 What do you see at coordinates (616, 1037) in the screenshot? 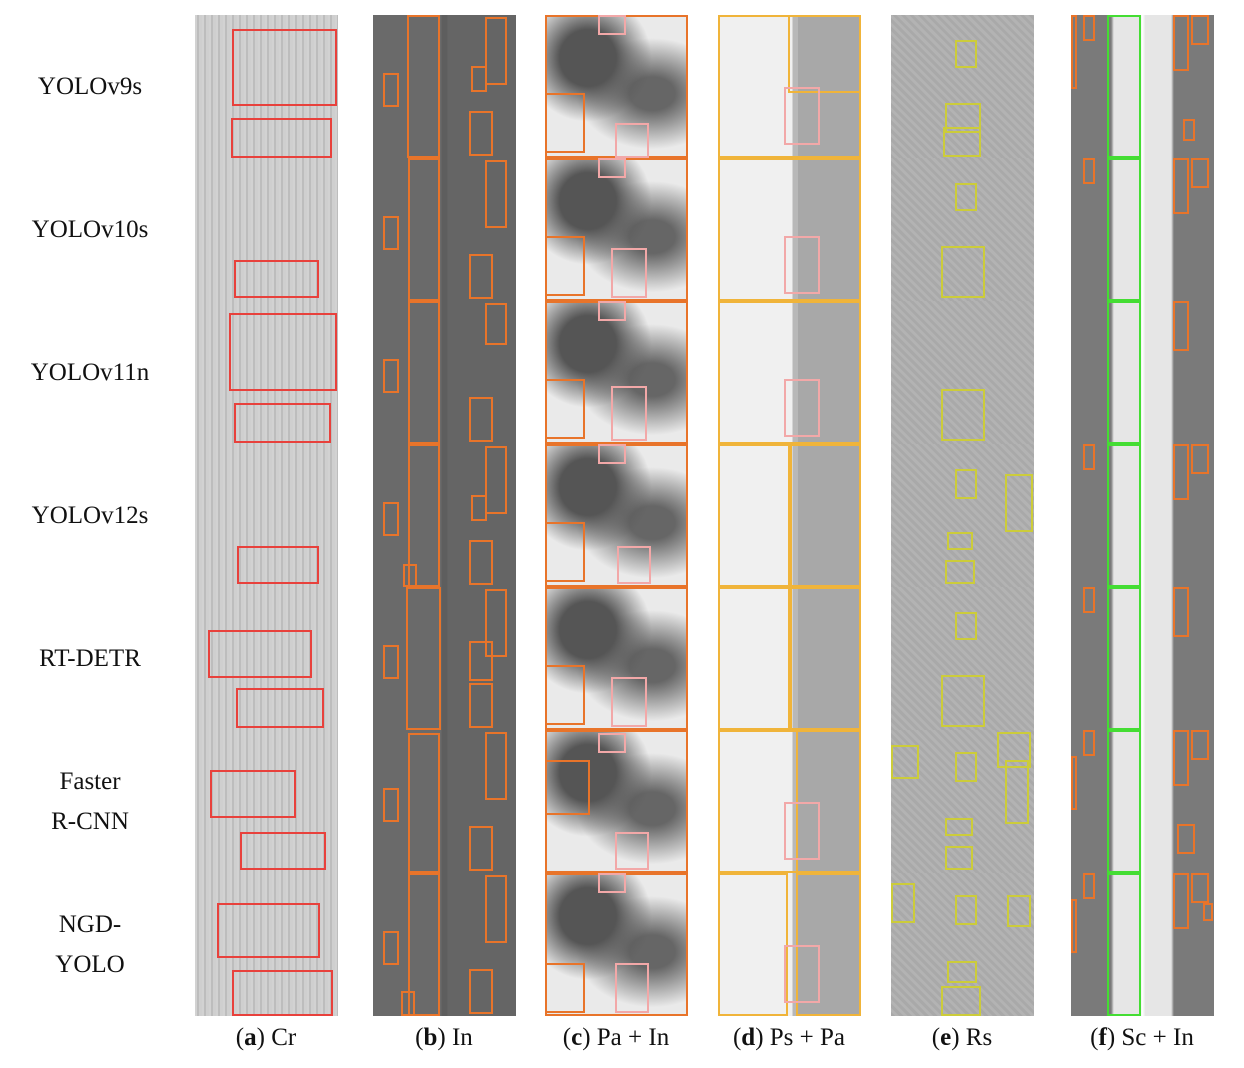
I see `column-label-c: (c) Pa + In` at bounding box center [616, 1037].